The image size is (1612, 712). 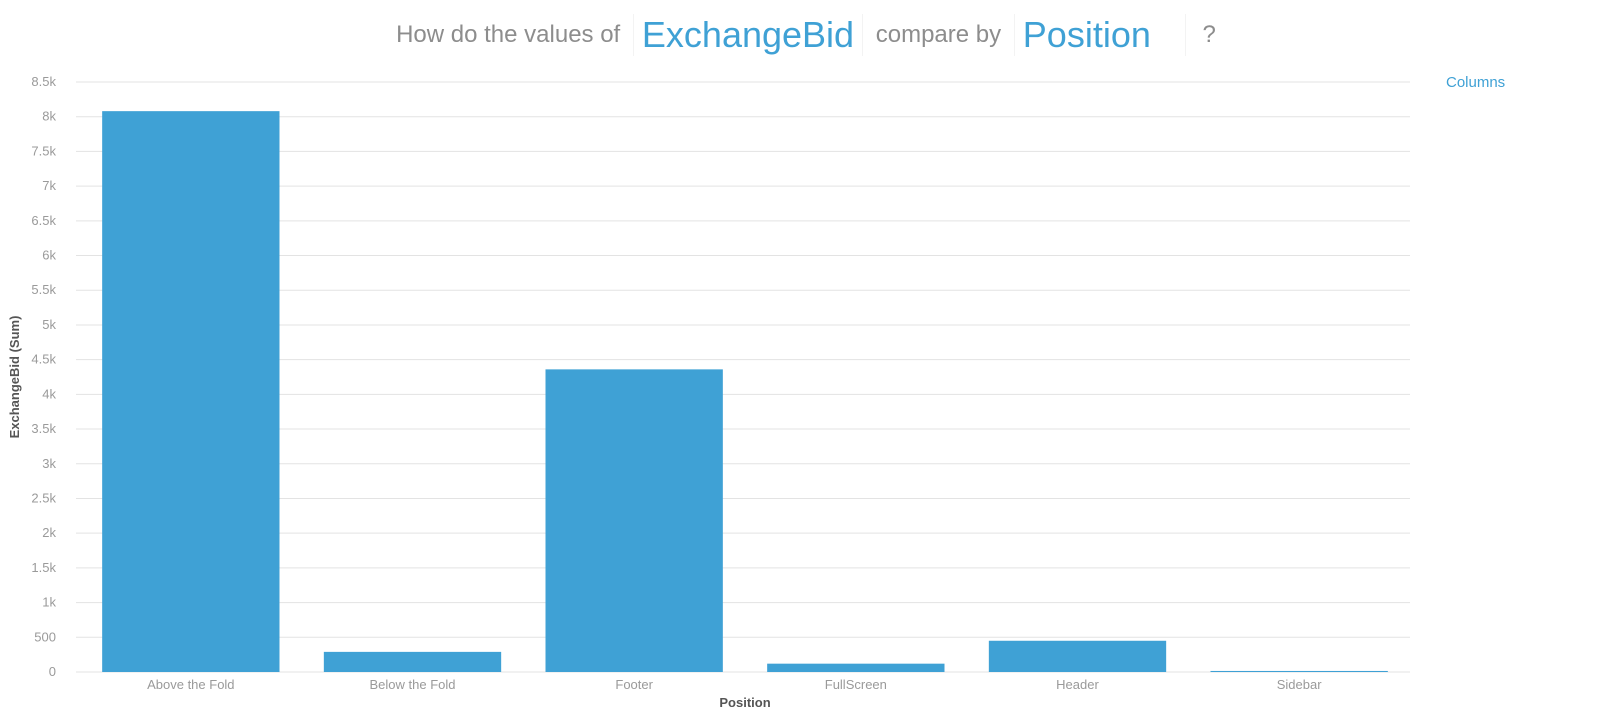 What do you see at coordinates (43, 220) in the screenshot?
I see `y-tick-label: 6.5k` at bounding box center [43, 220].